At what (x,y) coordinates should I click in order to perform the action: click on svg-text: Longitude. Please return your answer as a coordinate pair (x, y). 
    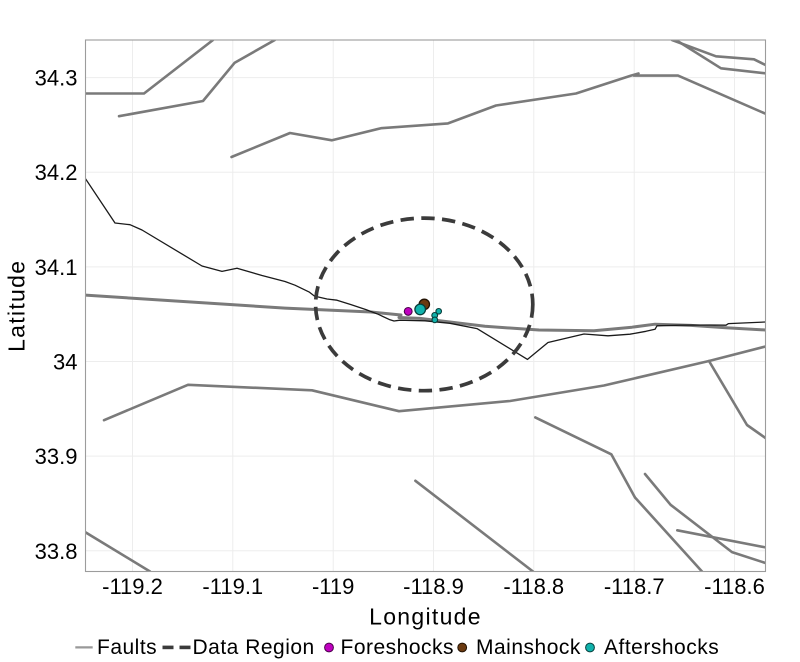
    Looking at the image, I should click on (425, 617).